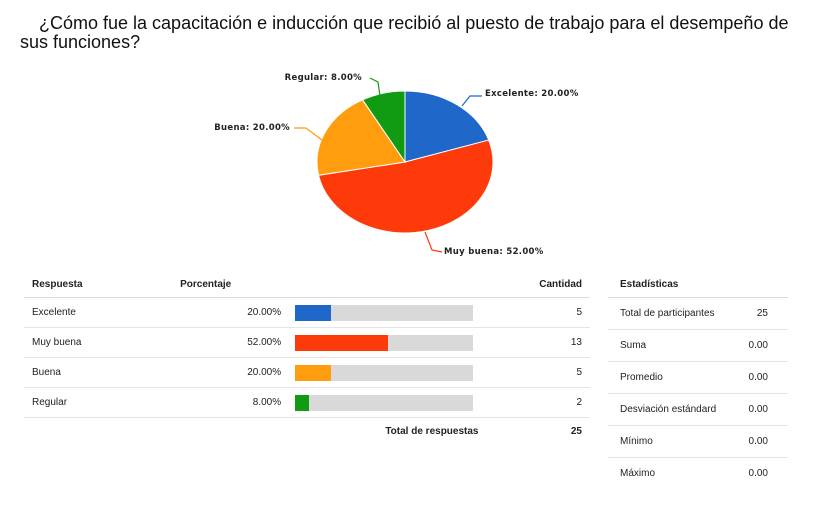 This screenshot has height=525, width=823. I want to click on stat-label: Máximo, so click(638, 473).